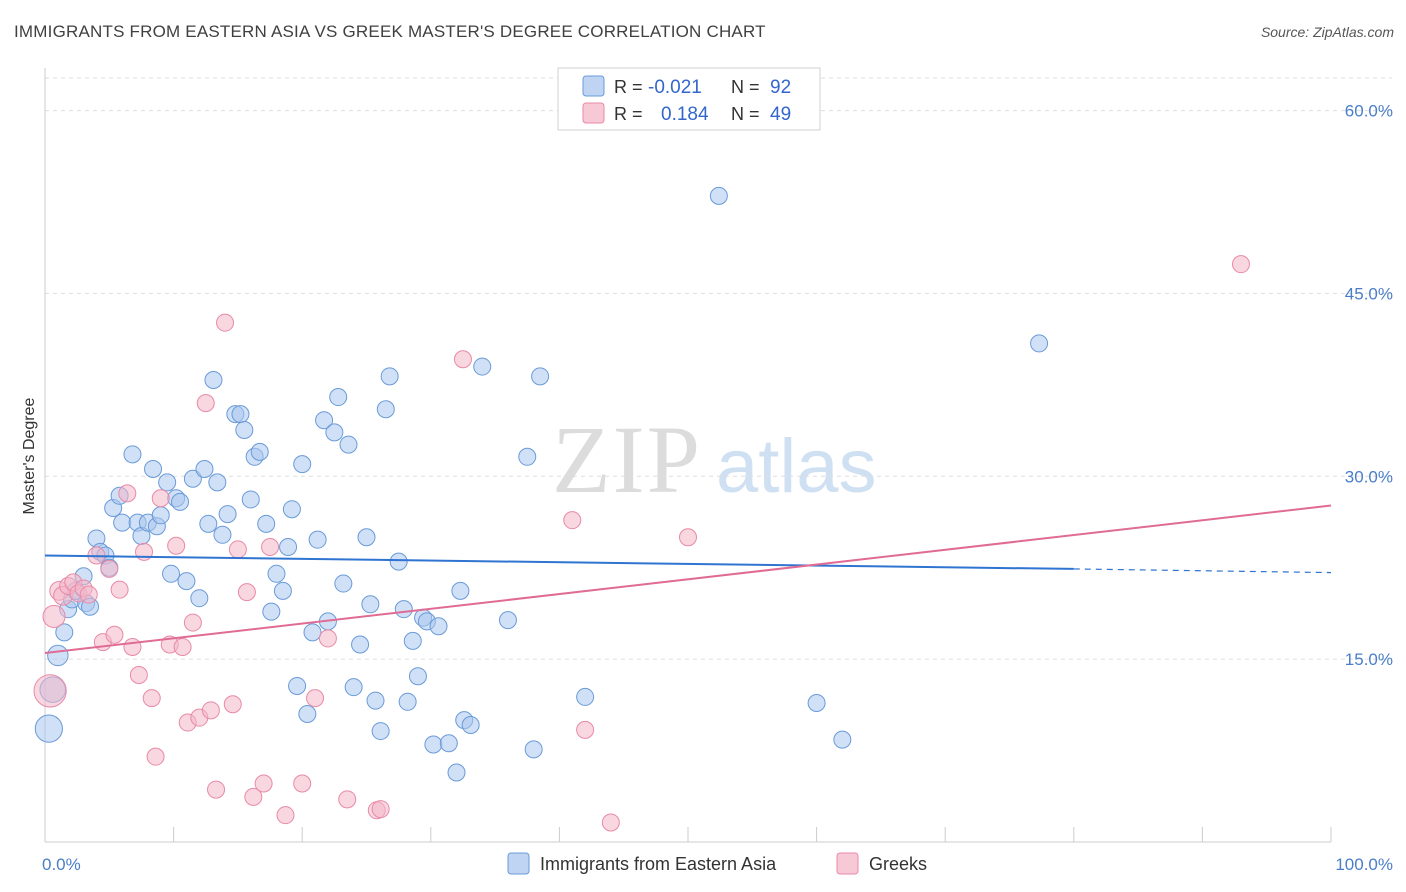 The height and width of the screenshot is (892, 1406). I want to click on bottom-legend-label-pink: Greeks, so click(898, 864).